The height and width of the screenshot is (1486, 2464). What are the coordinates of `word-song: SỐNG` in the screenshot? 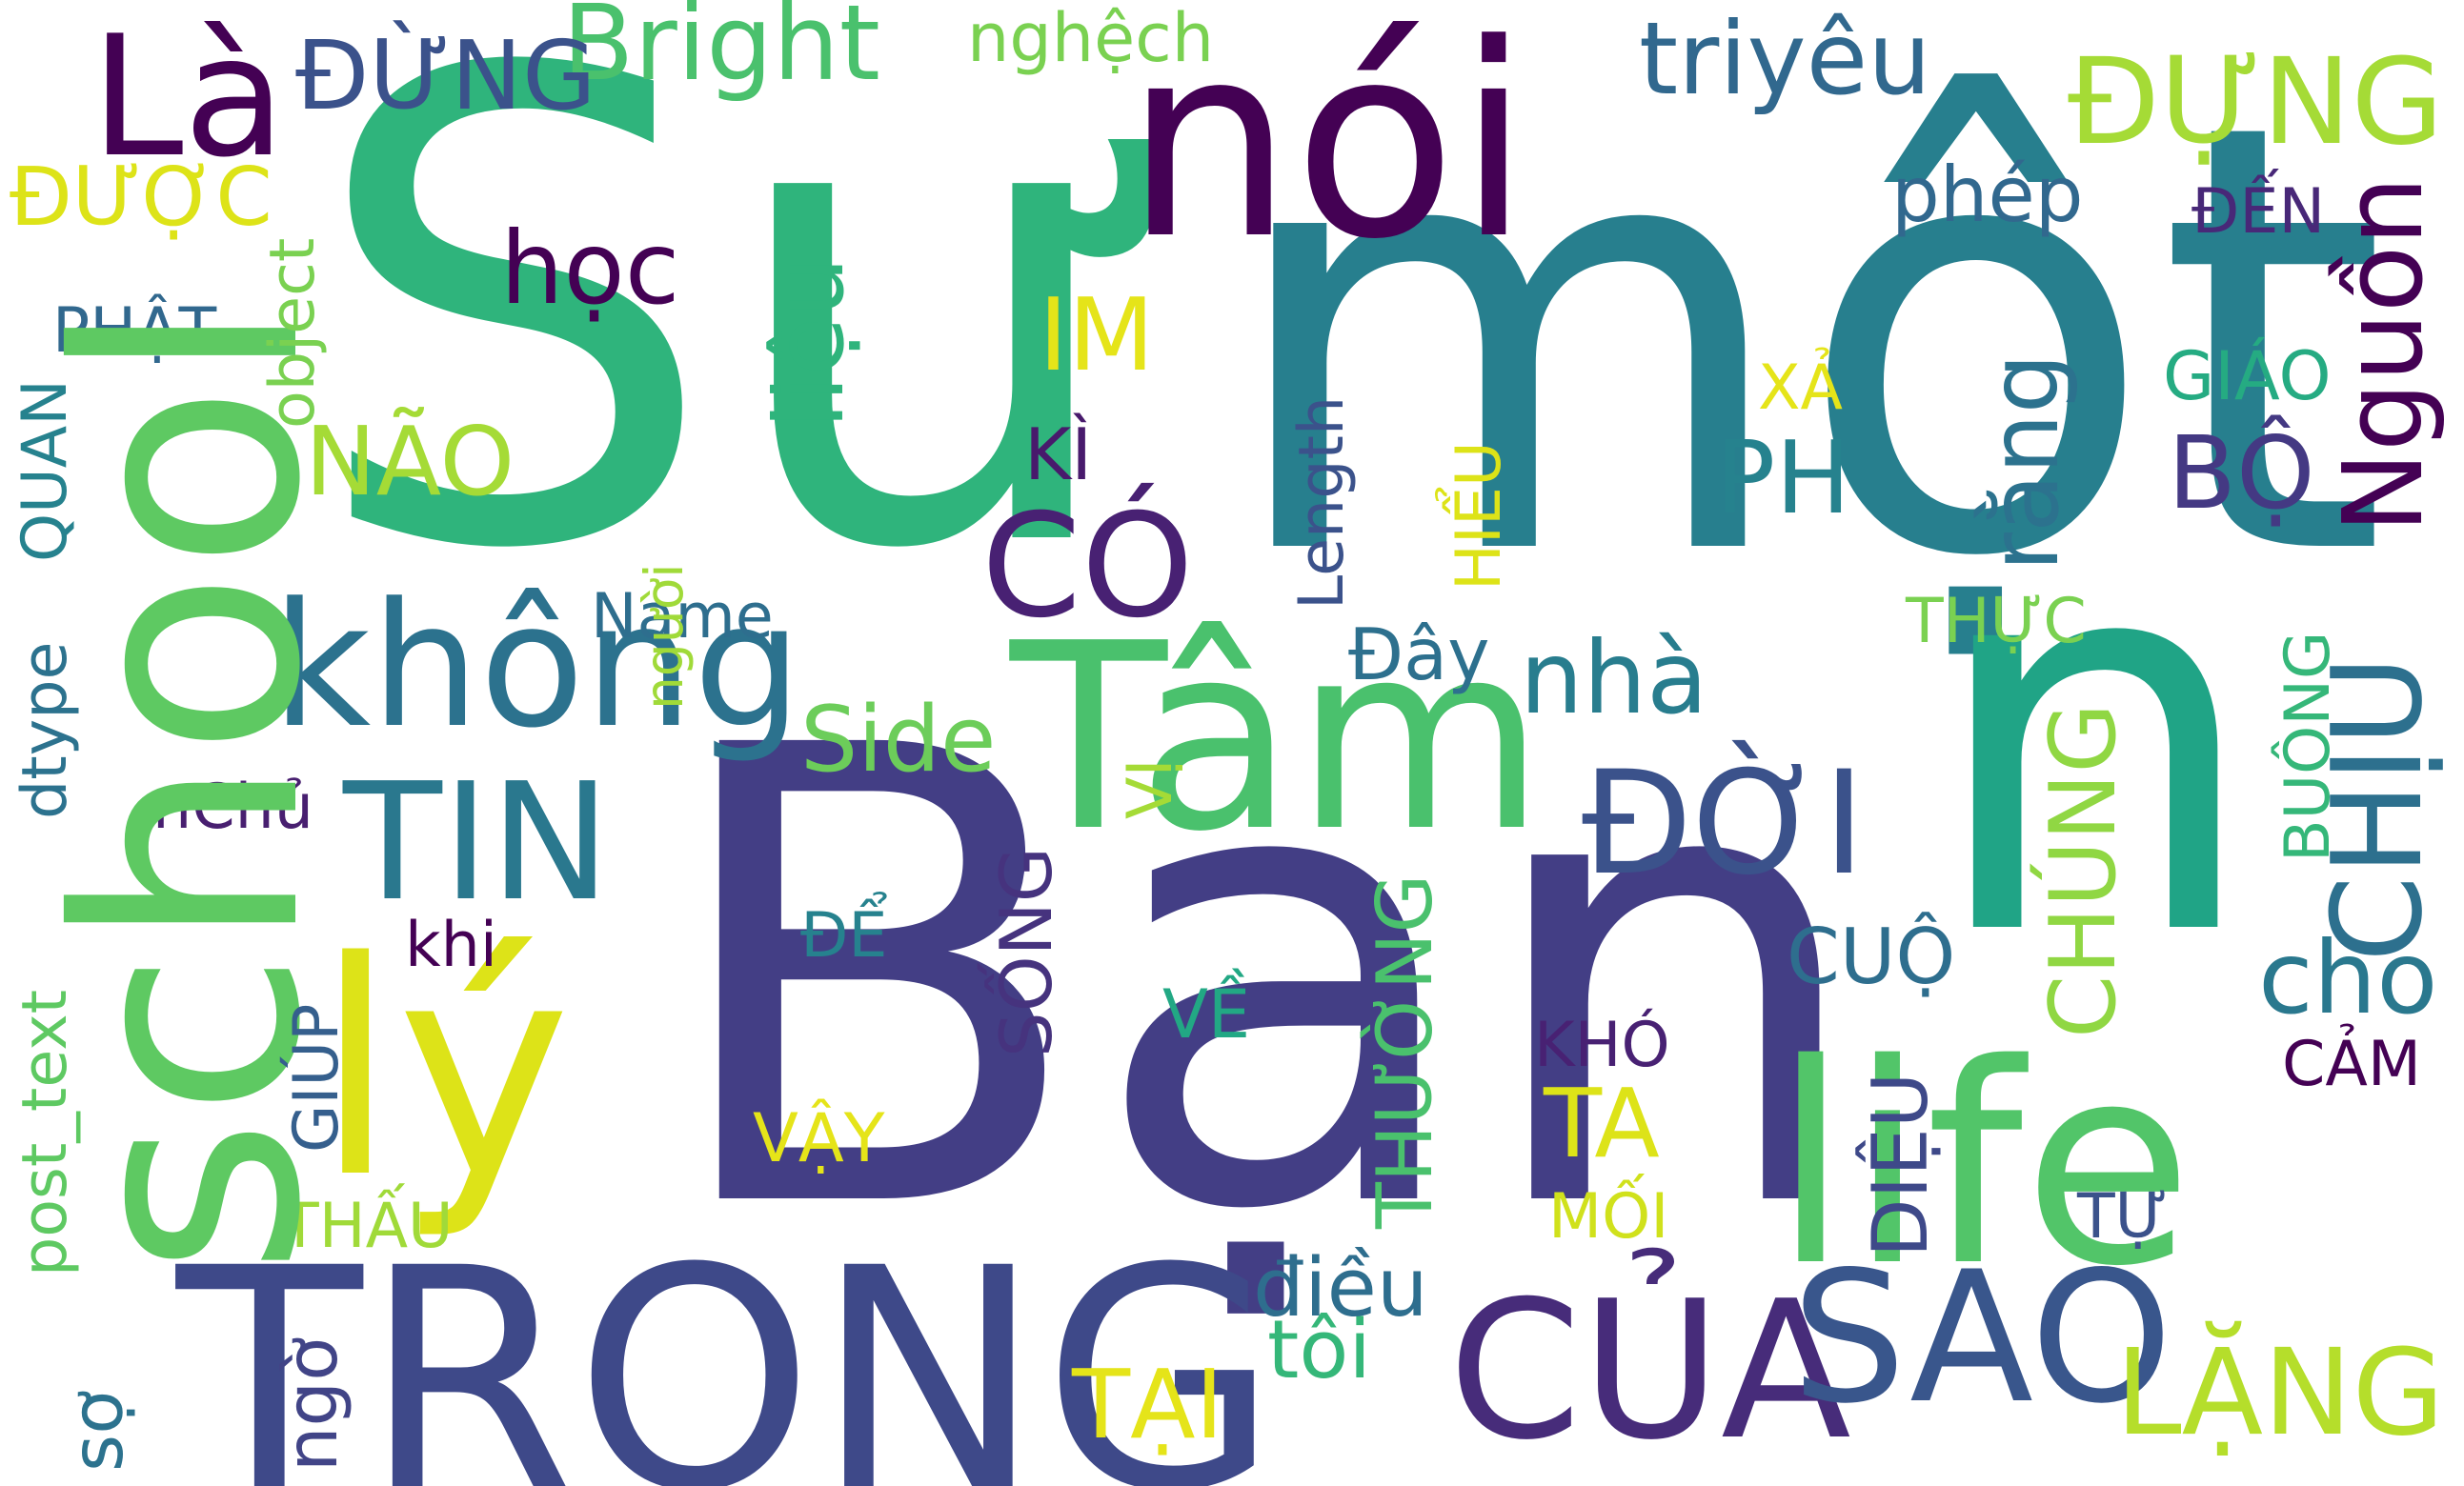 It's located at (1026, 952).